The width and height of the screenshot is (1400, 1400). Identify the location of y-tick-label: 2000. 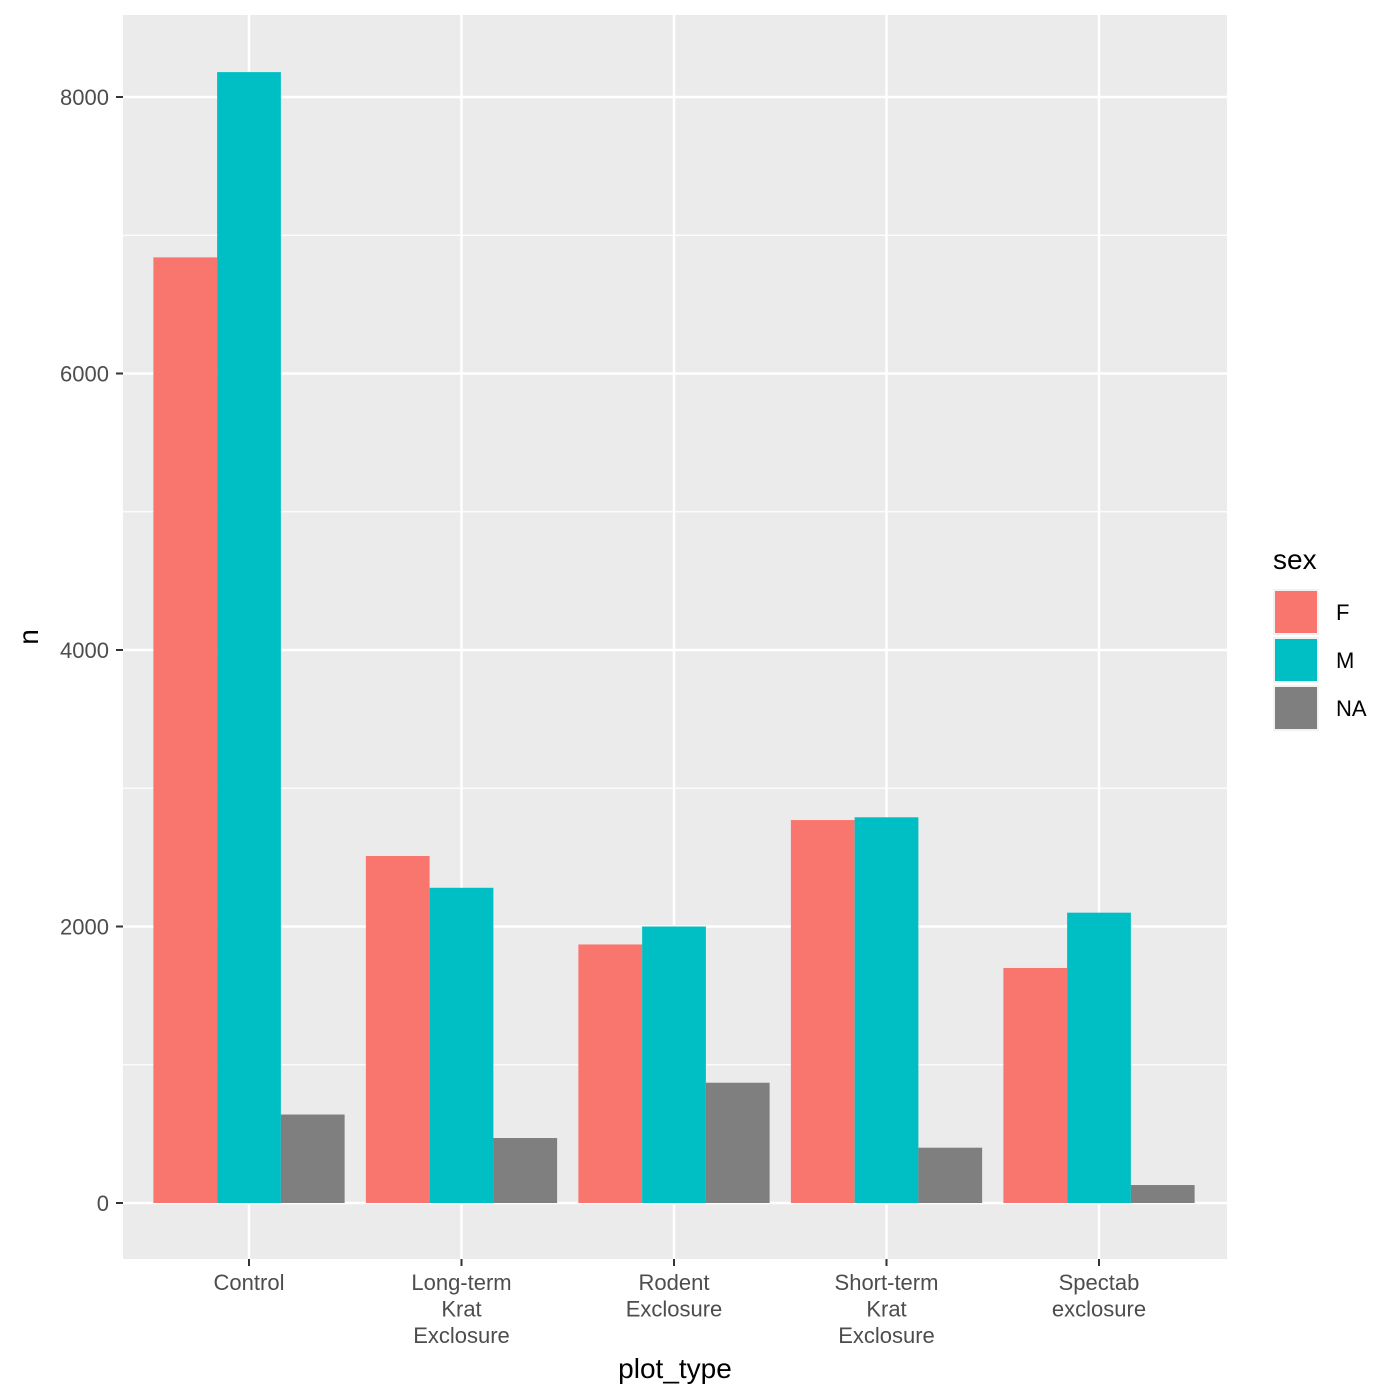
(84, 927).